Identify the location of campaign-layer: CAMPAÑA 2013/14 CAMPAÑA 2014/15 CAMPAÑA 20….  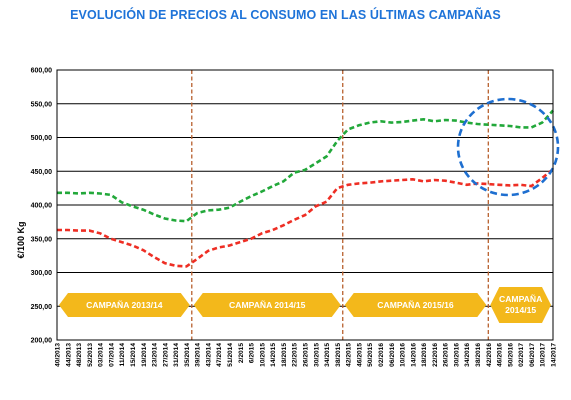
(305, 305).